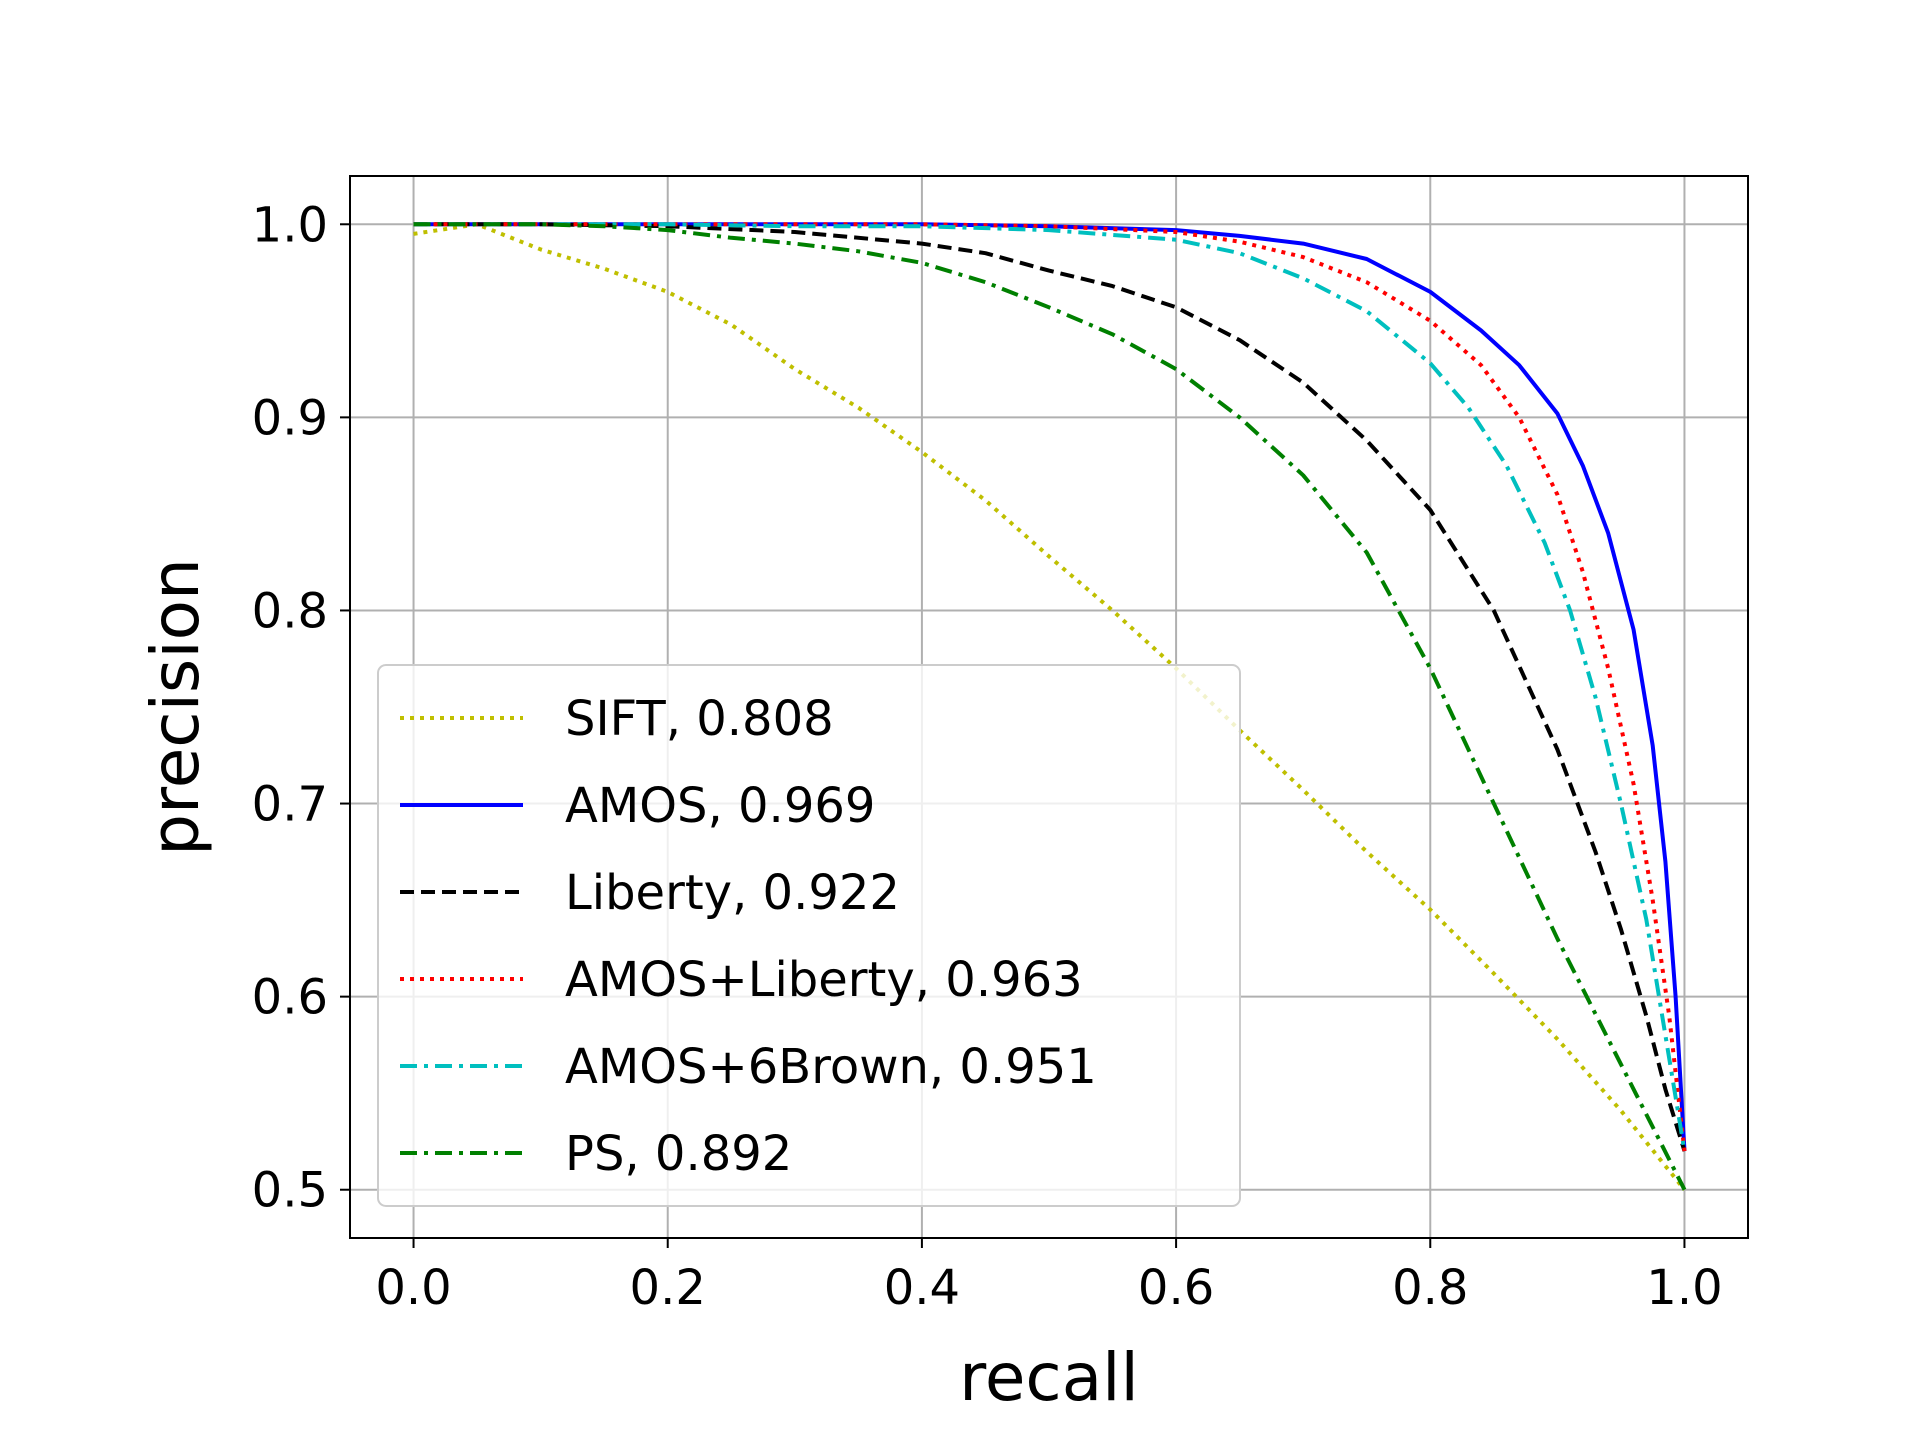 The image size is (1920, 1445). I want to click on legend-label-amos-liberty: AMOS+Liberty, 0.963, so click(824, 980).